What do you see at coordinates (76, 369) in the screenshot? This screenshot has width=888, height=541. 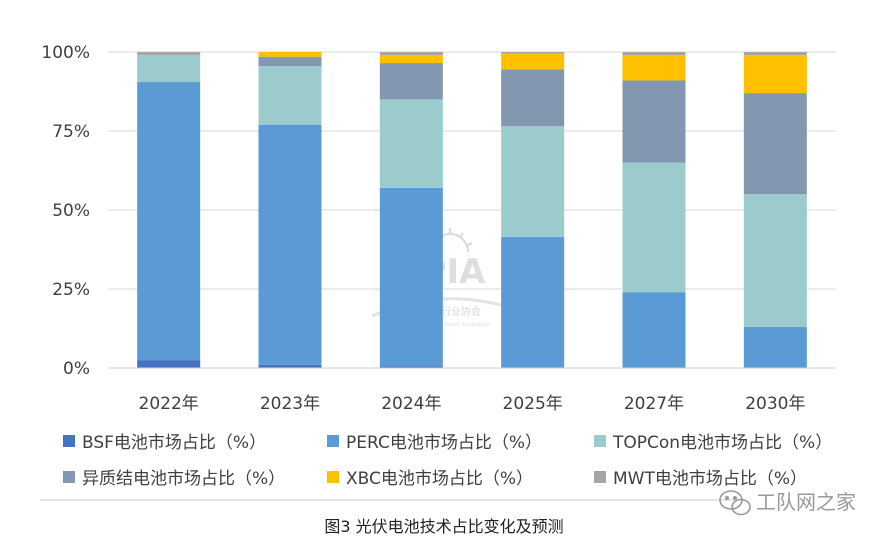 I see `y-tick-label: 0%` at bounding box center [76, 369].